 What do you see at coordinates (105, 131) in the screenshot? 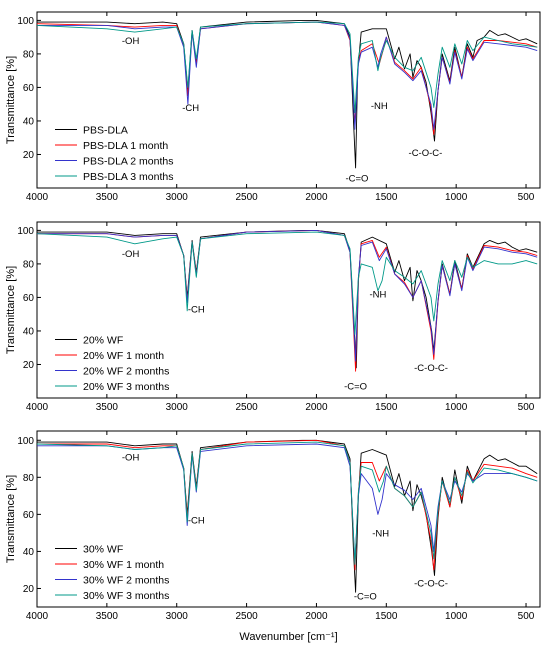
I see `legend-label: PBS-DLA` at bounding box center [105, 131].